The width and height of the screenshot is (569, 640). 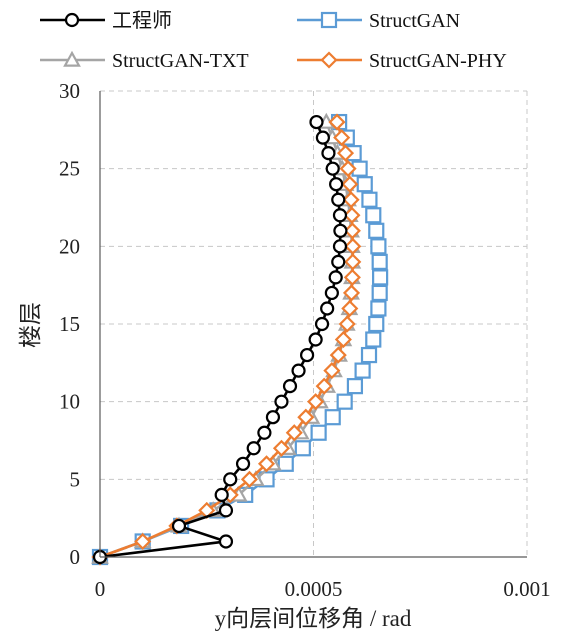 What do you see at coordinates (69, 246) in the screenshot?
I see `y-tick-label: 20` at bounding box center [69, 246].